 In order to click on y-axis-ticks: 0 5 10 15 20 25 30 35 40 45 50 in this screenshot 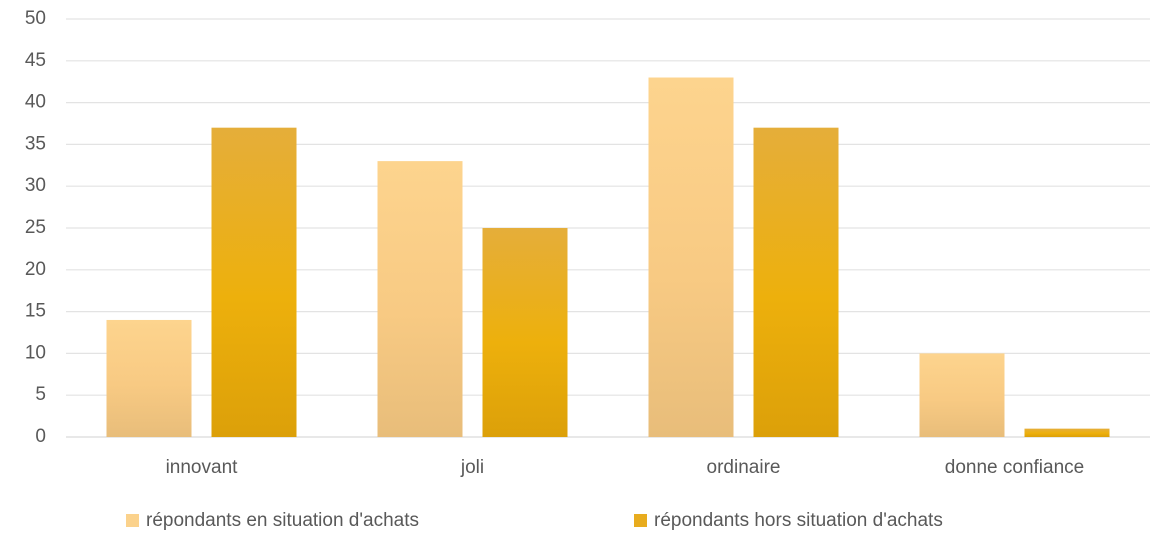, I will do `click(35, 227)`.